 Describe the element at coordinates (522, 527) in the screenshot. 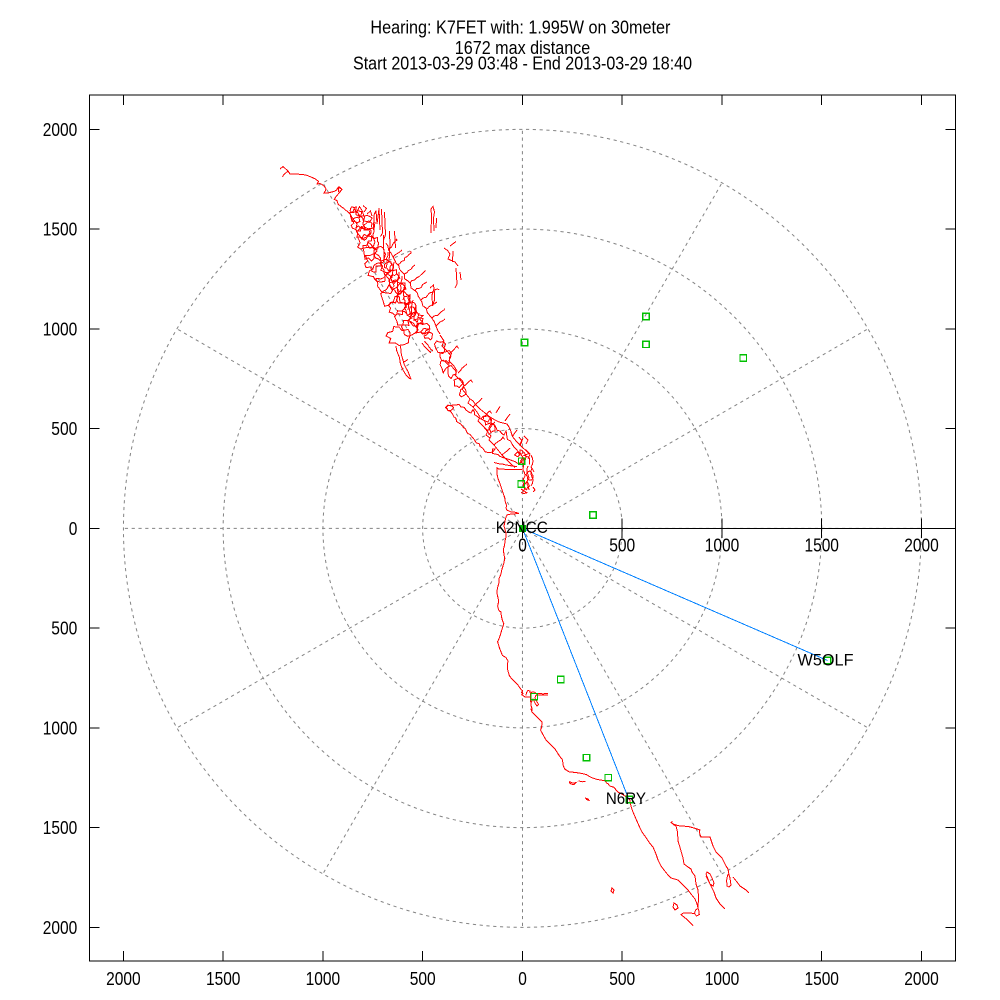

I see `svg-text: K2NCC` at that location.